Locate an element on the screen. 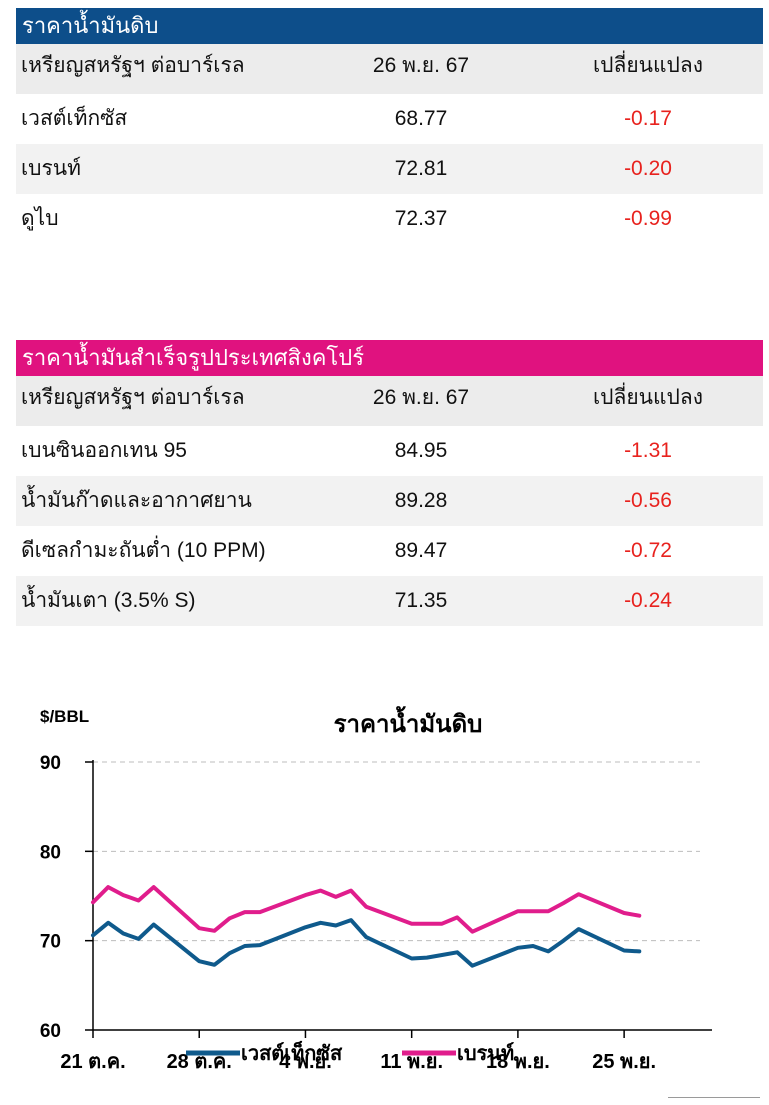  row-change: -0.20 is located at coordinates (648, 168).